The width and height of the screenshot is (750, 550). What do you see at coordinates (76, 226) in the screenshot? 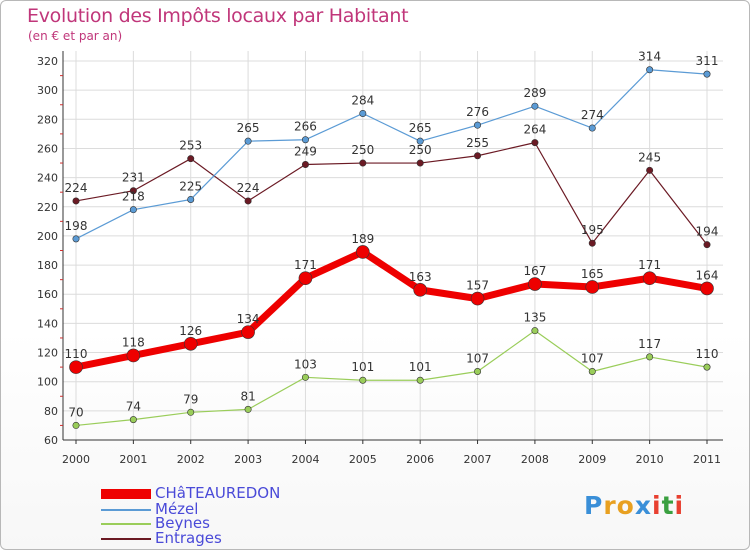
I see `data-label-mezel: 198` at bounding box center [76, 226].